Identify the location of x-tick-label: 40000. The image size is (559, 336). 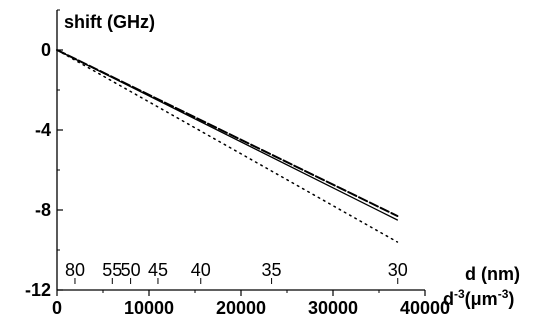
(425, 308).